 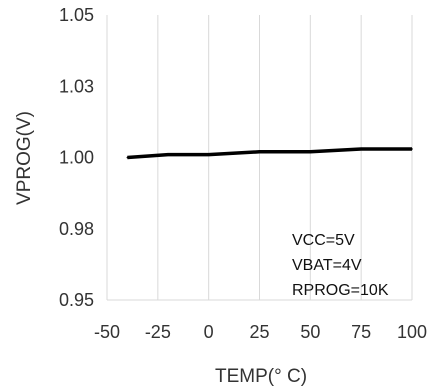 I want to click on x-tick-label: -50, so click(x=107, y=332).